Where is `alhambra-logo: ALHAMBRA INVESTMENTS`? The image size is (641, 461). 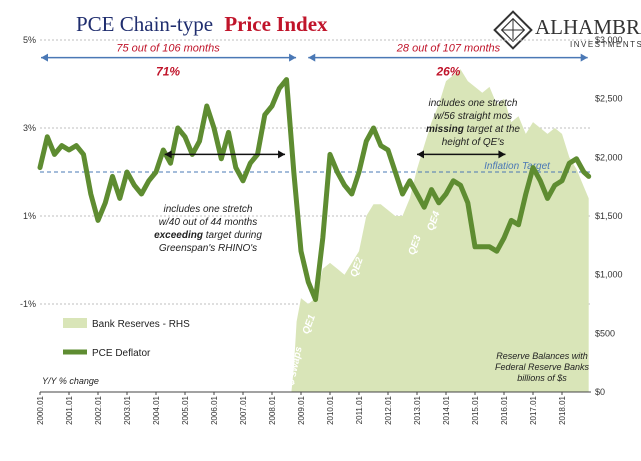 alhambra-logo: ALHAMBRA INVESTMENTS is located at coordinates (567, 30).